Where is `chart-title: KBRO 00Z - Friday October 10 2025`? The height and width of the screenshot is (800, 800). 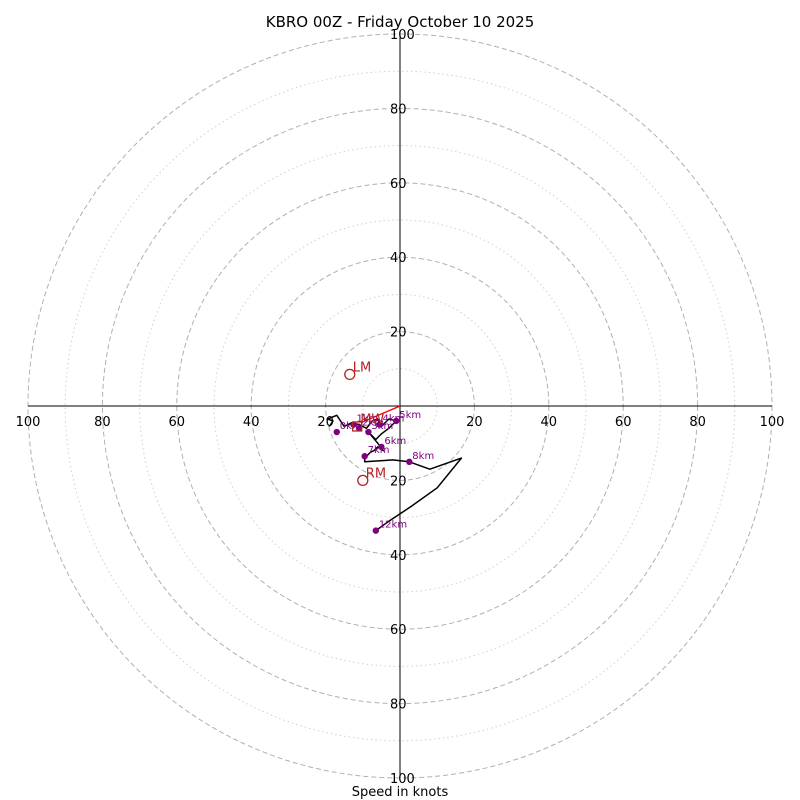 chart-title: KBRO 00Z - Friday October 10 2025 is located at coordinates (400, 22).